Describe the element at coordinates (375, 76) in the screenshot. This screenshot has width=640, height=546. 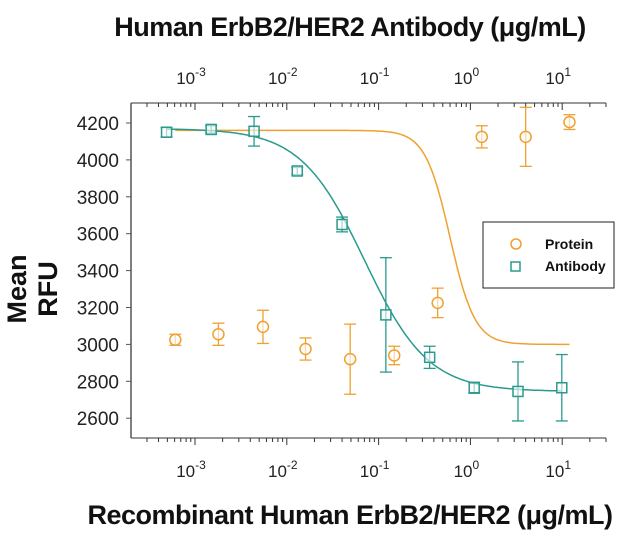
I see `x-tick-label-top: 10⁻¹` at that location.